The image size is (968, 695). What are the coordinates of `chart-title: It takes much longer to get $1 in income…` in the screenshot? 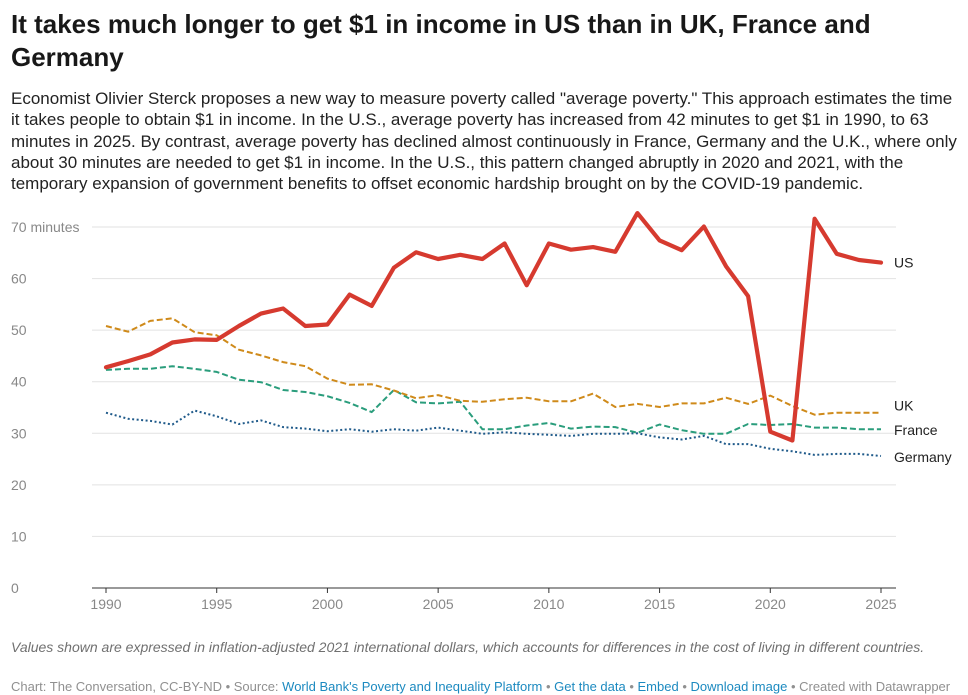 It's located at (441, 40).